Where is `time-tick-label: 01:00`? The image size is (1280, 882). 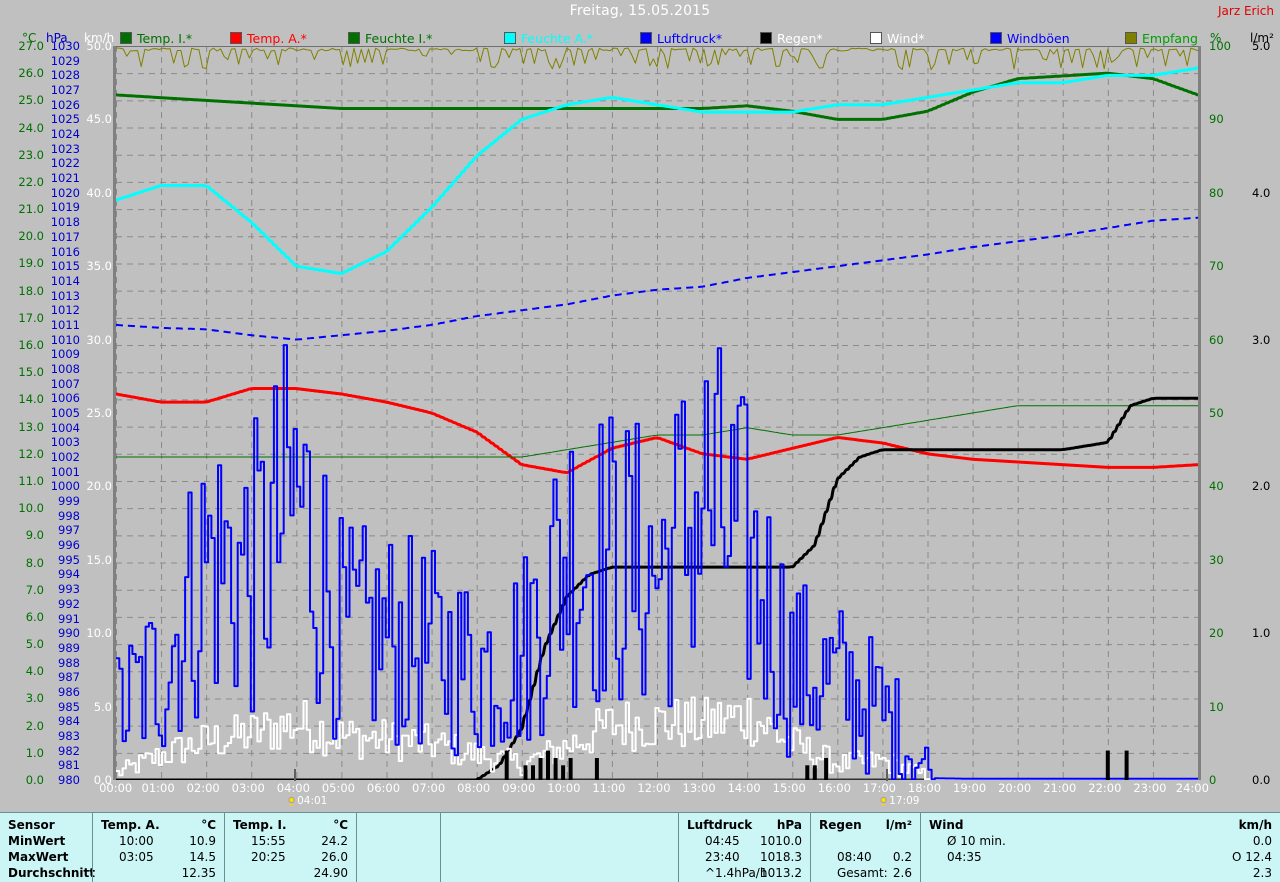 time-tick-label: 01:00 is located at coordinates (158, 788).